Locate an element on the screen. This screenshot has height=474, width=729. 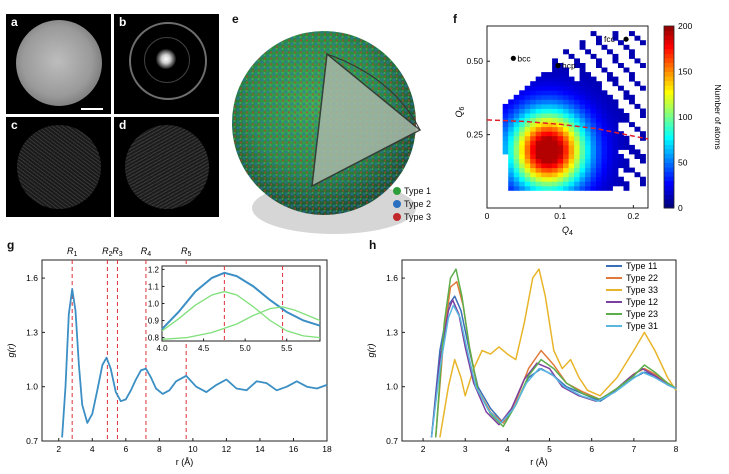
x-tick-label: 0 is located at coordinates (487, 216).